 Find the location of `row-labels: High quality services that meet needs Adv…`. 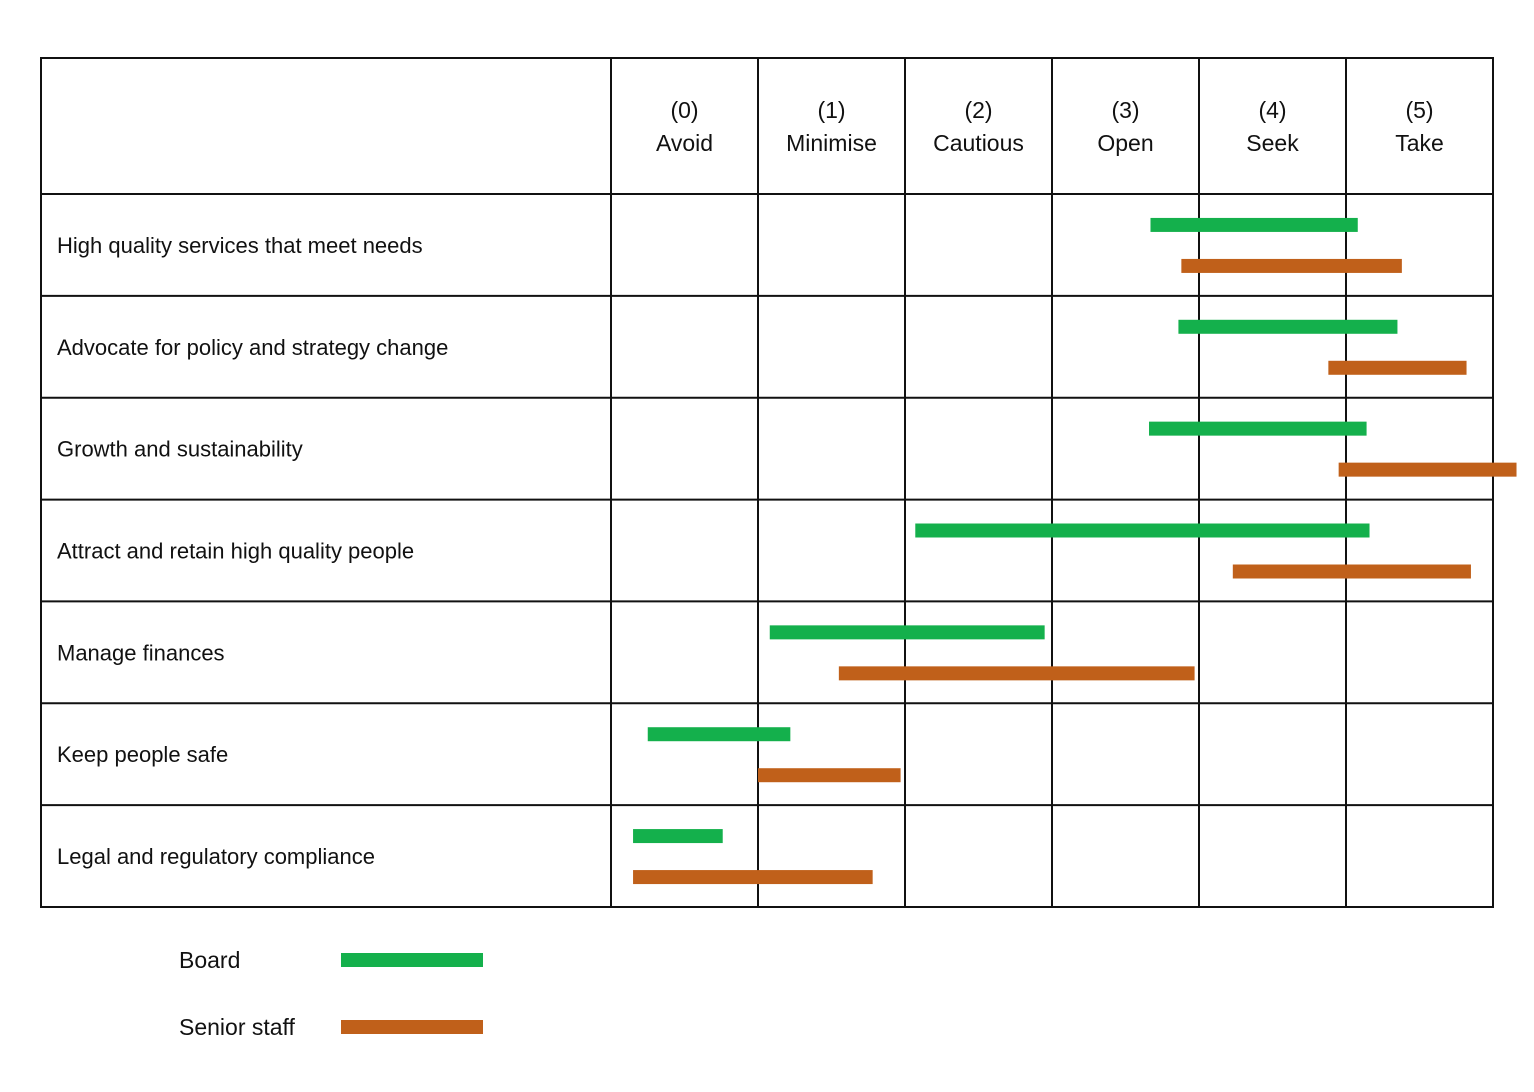

row-labels: High quality services that meet needs Adv… is located at coordinates (252, 551).